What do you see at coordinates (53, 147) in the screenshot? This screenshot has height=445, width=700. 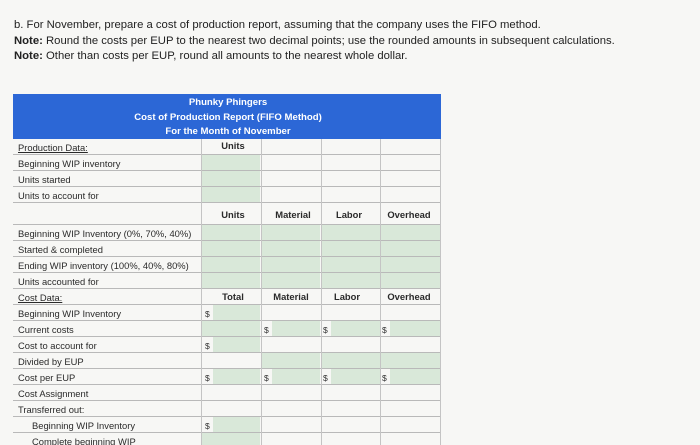 I see `production-data-label: Production Data:` at bounding box center [53, 147].